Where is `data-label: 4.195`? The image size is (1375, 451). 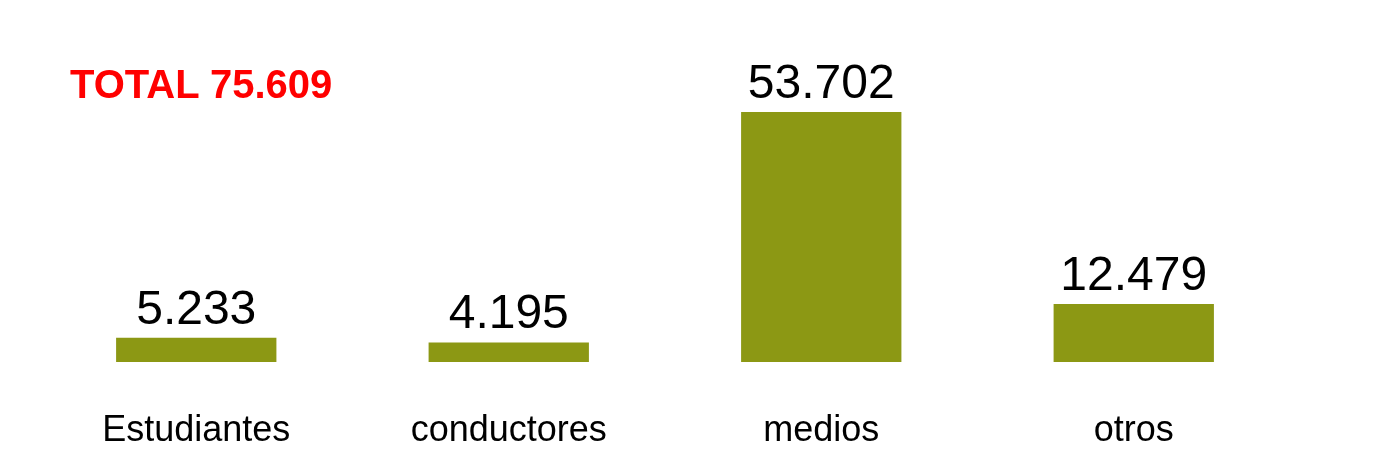 data-label: 4.195 is located at coordinates (508, 312).